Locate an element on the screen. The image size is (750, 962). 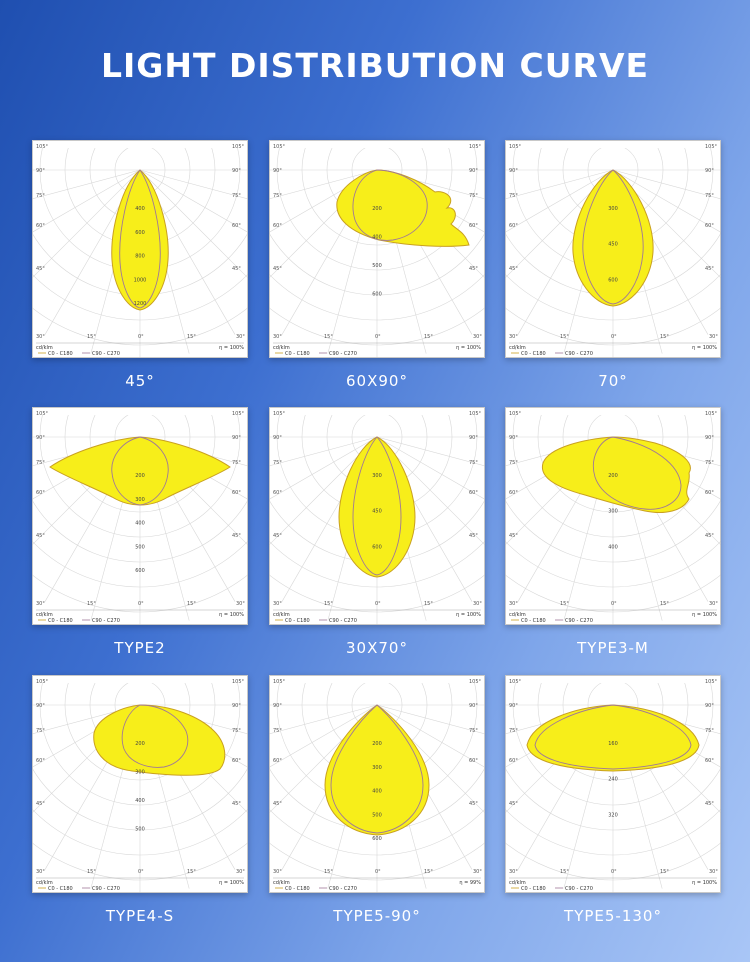
chart-caption: TYPE2 is located at coordinates (140, 648).